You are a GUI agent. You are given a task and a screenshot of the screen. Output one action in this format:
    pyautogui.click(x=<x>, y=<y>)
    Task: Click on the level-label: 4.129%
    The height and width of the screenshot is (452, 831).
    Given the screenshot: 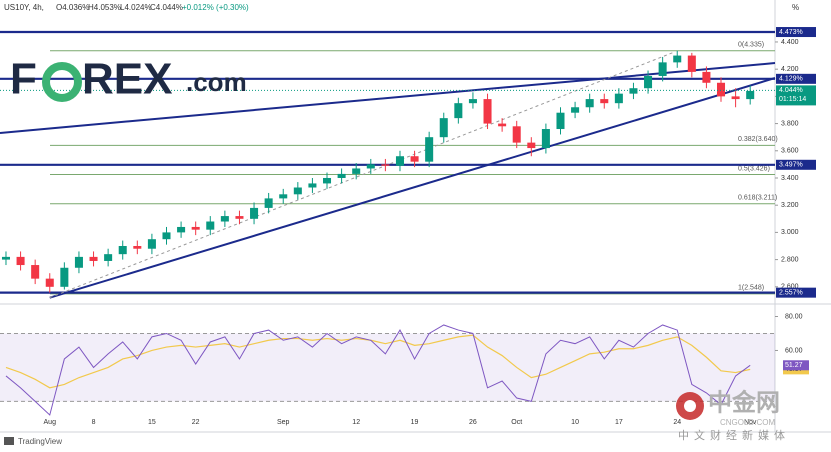 What is the action you would take?
    pyautogui.click(x=791, y=79)
    